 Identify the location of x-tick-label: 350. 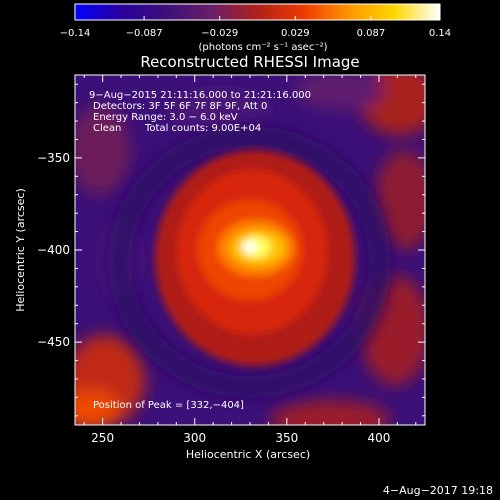
(286, 438).